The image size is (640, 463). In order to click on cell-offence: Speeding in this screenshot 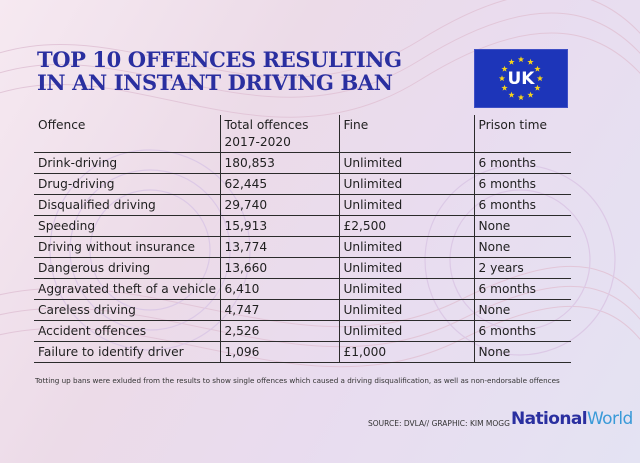, I will do `click(127, 226)`.